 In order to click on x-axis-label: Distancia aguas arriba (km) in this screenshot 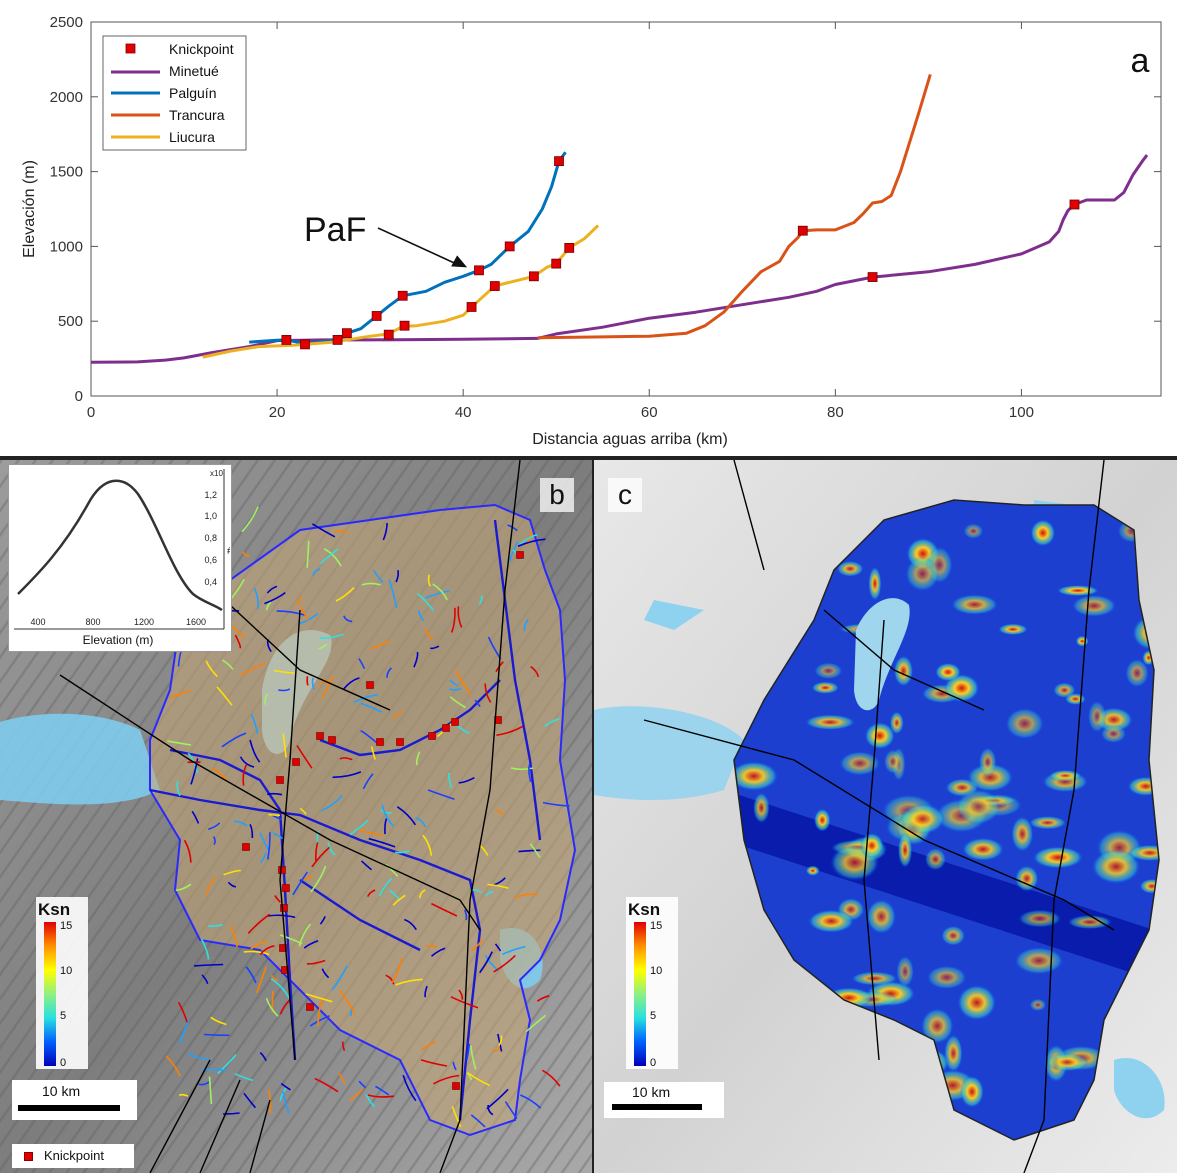, I will do `click(630, 439)`.